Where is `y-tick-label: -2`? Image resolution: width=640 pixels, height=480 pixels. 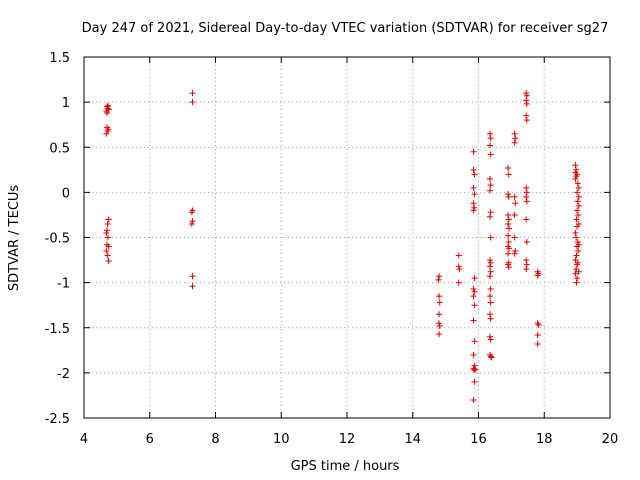 y-tick-label: -2 is located at coordinates (63, 374).